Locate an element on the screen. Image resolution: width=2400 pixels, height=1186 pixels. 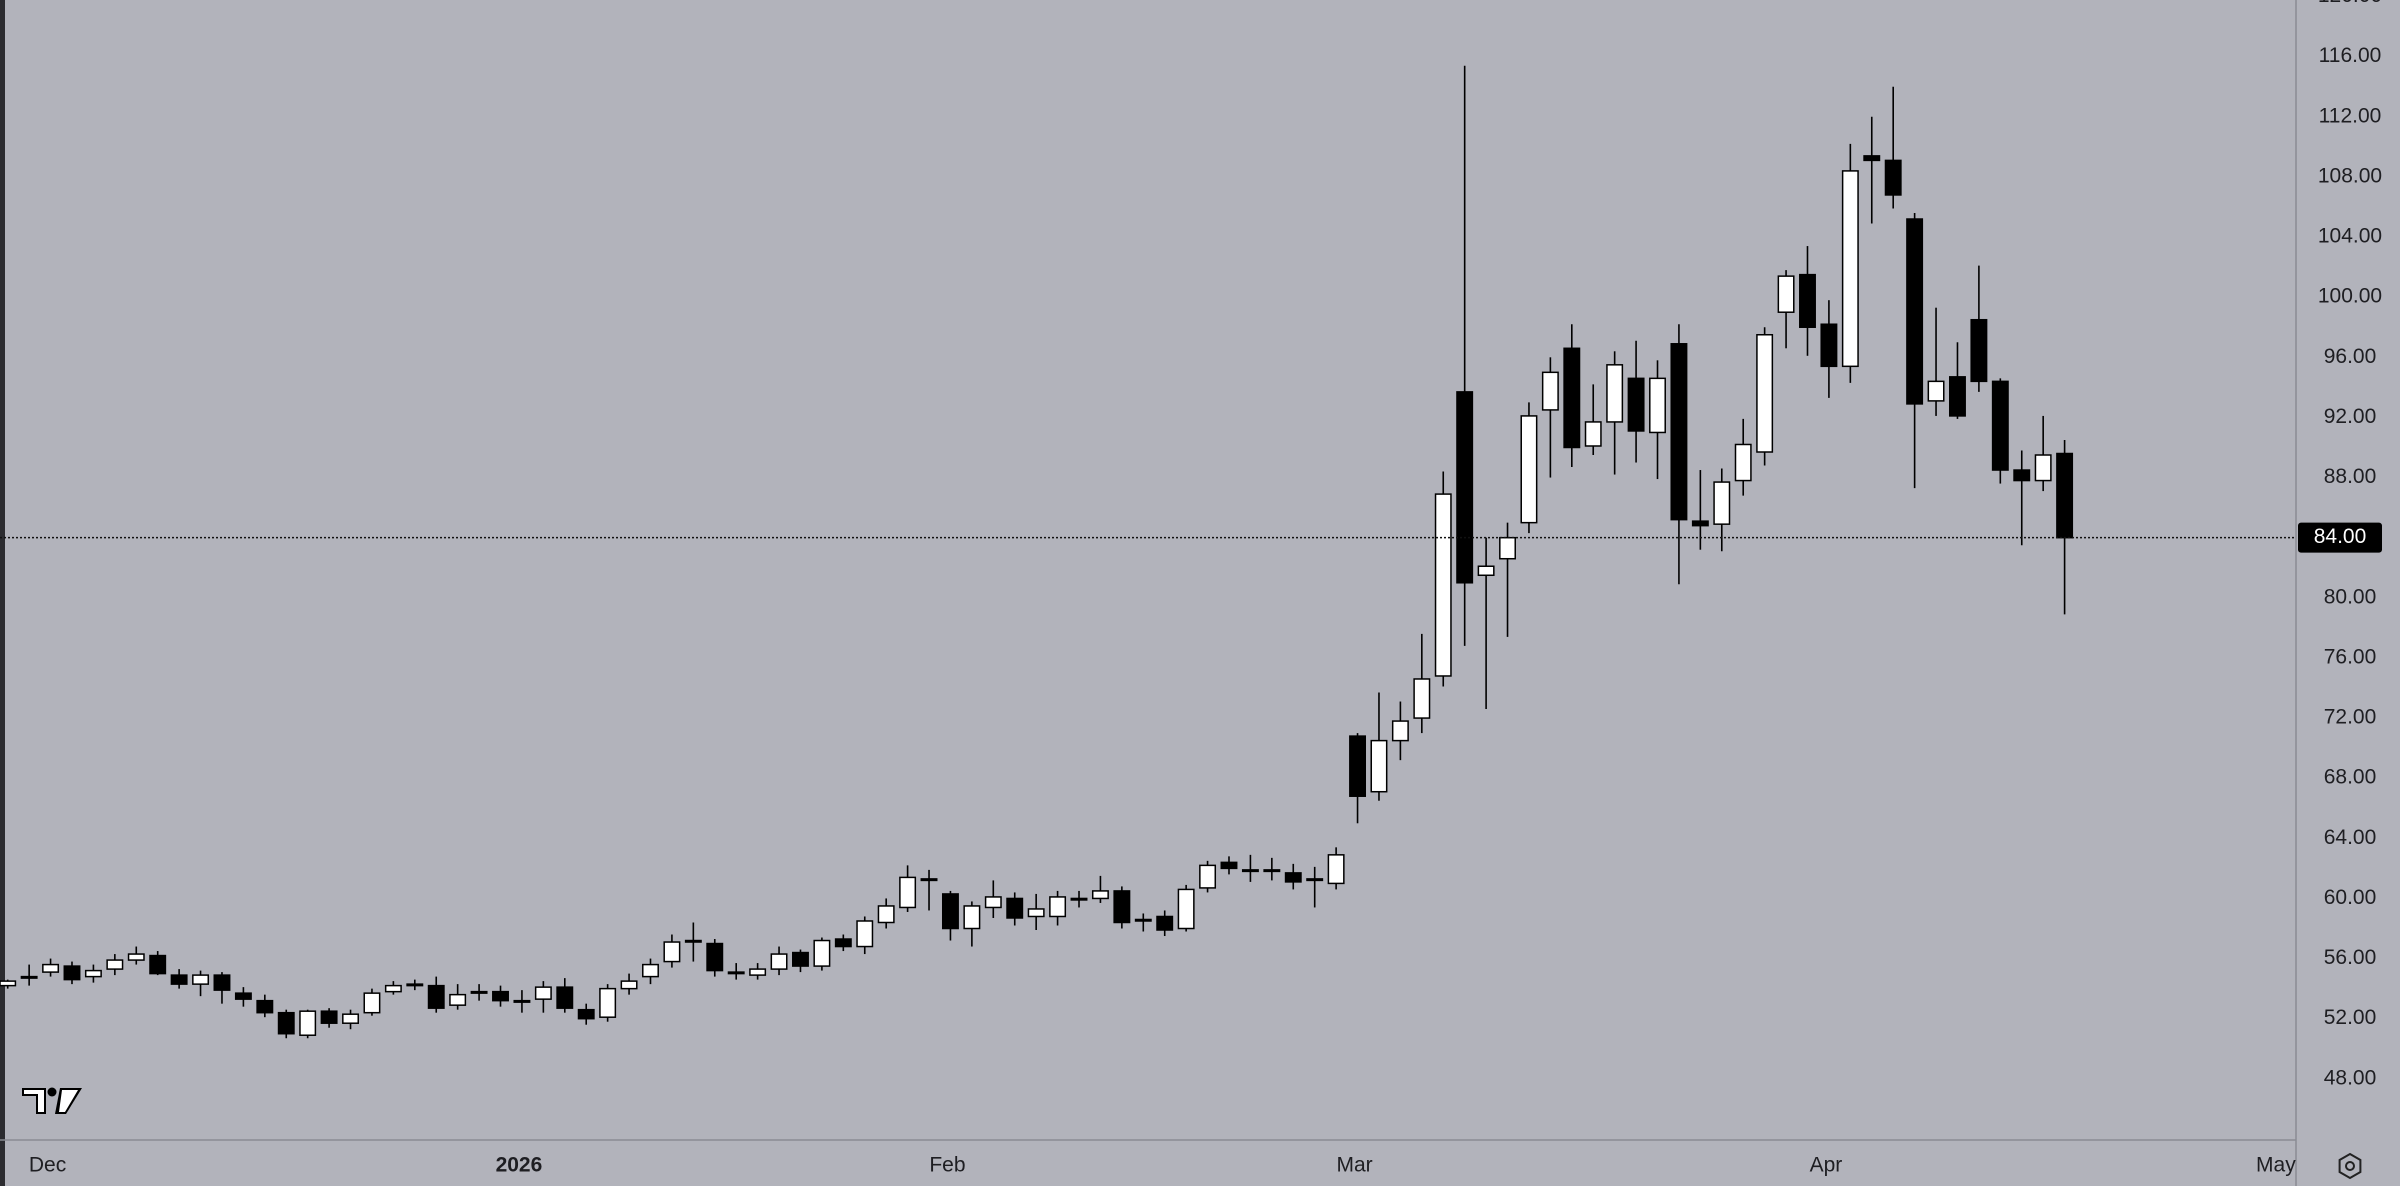
x-tick-label: Apr is located at coordinates (1826, 1165).